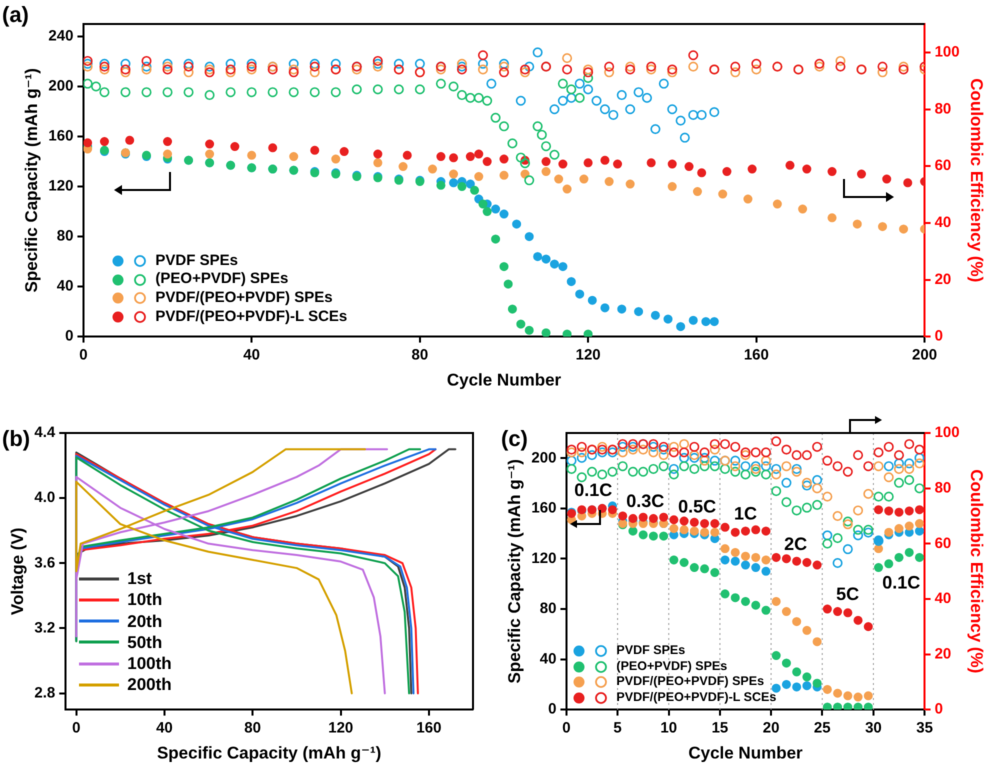 The height and width of the screenshot is (768, 994). What do you see at coordinates (943, 279) in the screenshot?
I see `y2-tick-label: 20` at bounding box center [943, 279].